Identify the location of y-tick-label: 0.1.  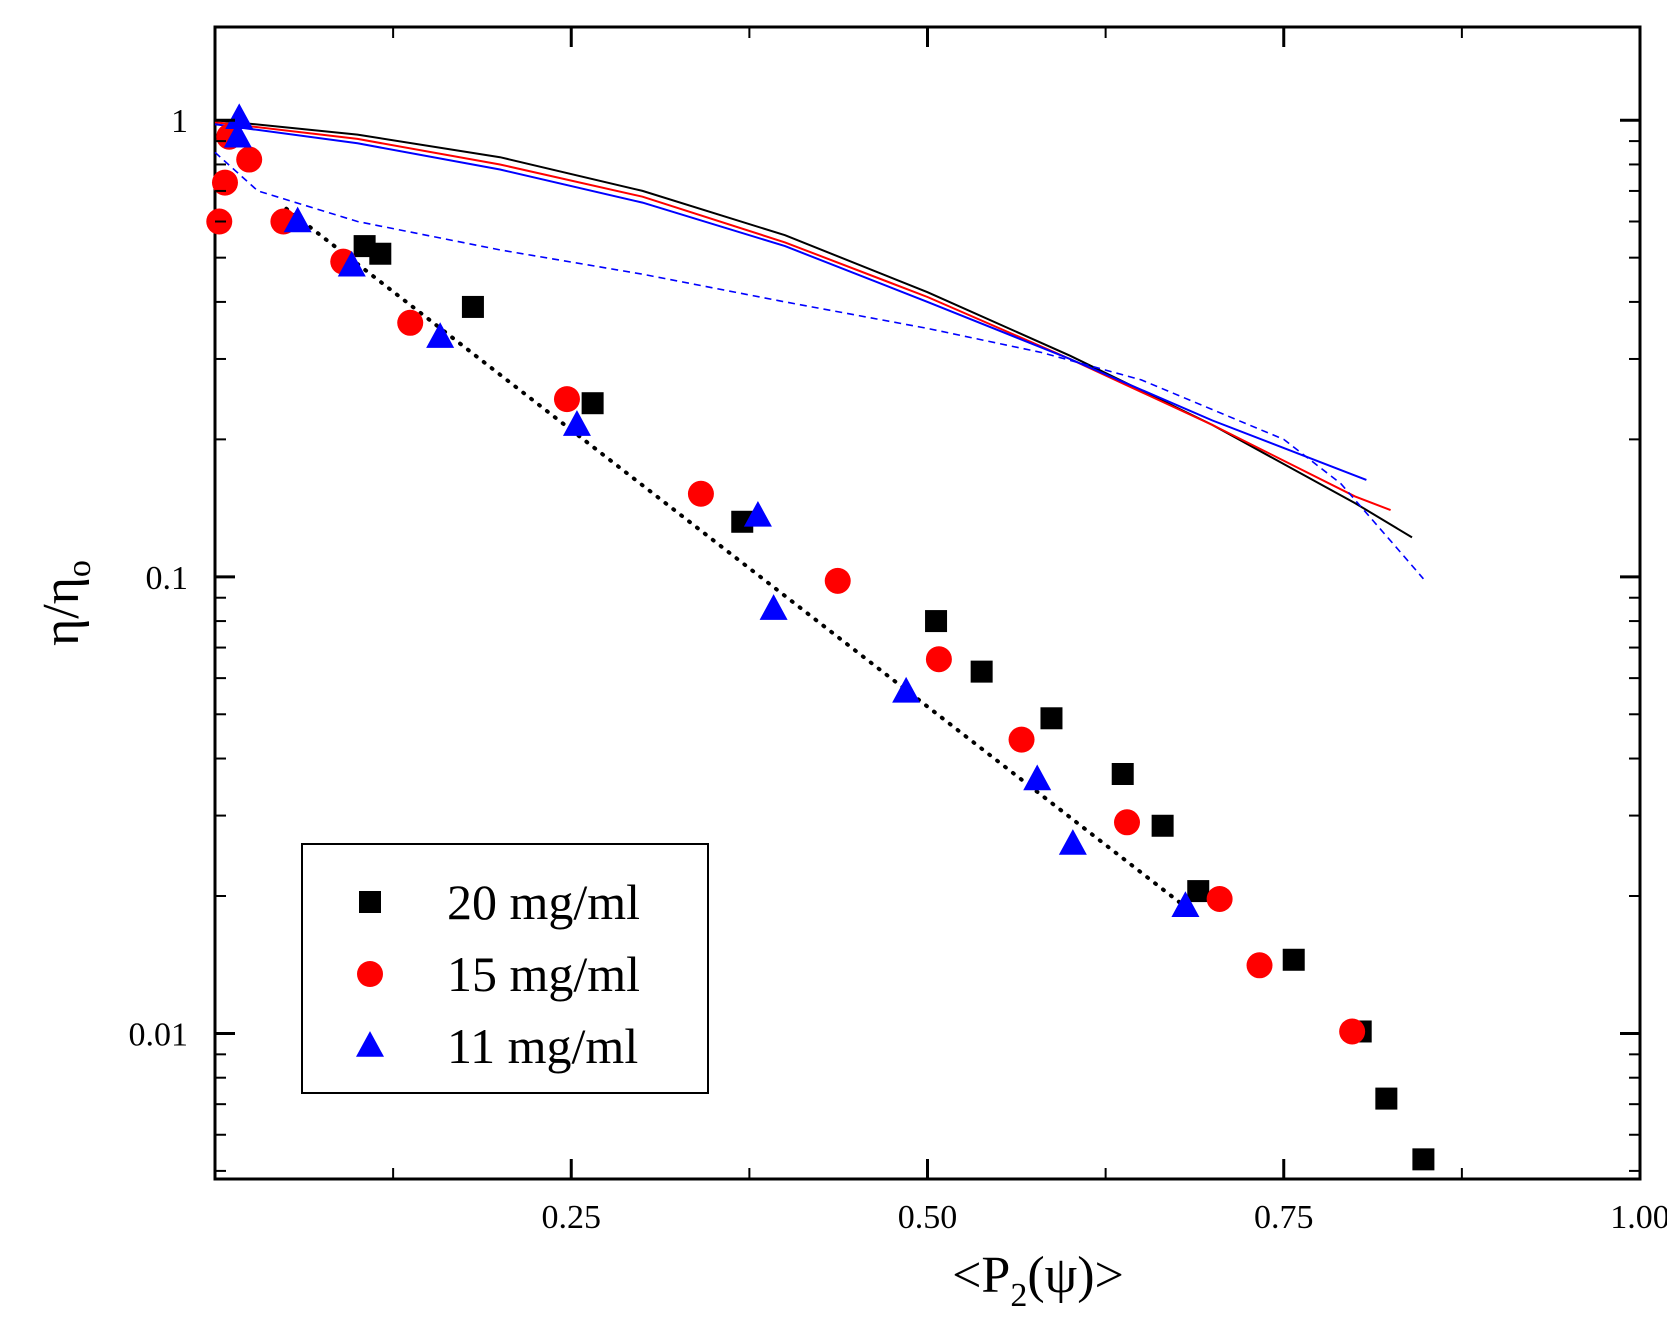
(167, 578).